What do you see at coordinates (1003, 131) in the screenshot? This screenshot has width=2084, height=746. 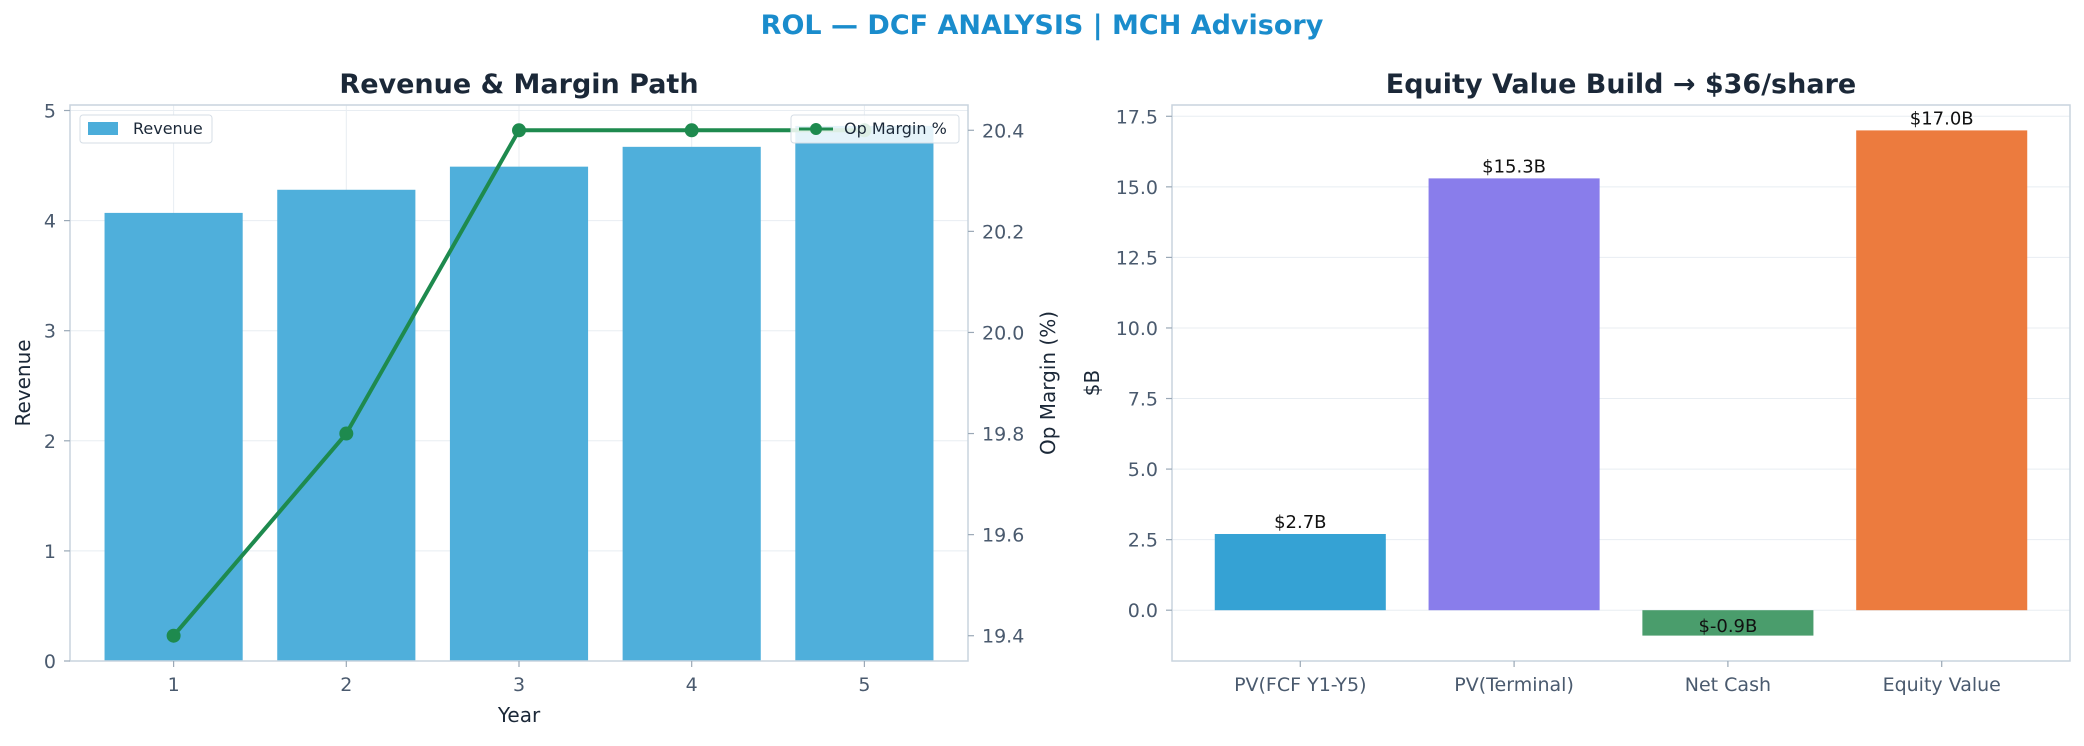 I see `op-margin-y-tick-label: 20.4` at bounding box center [1003, 131].